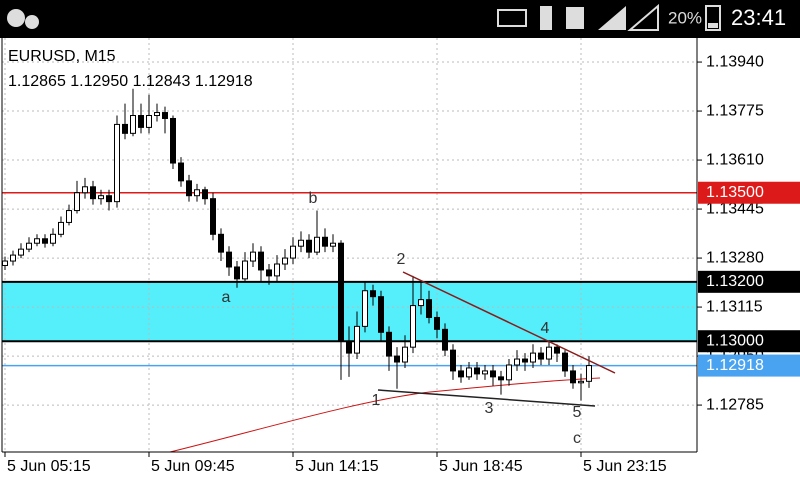 The image size is (800, 480). Describe the element at coordinates (735, 365) in the screenshot. I see `level-label: 1.12918` at that location.